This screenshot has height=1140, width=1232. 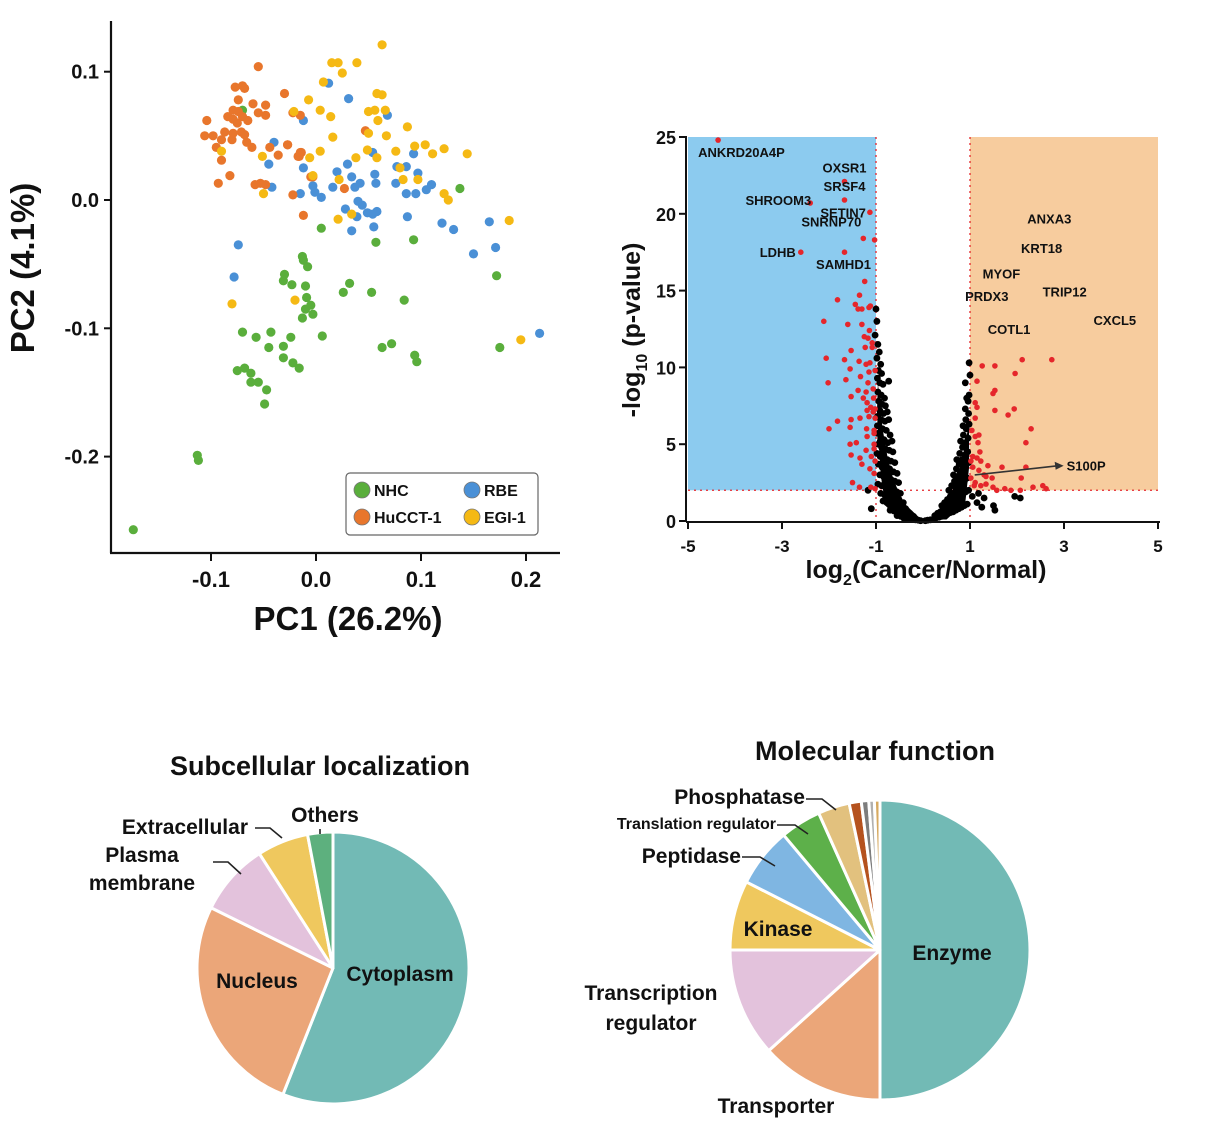 What do you see at coordinates (986, 296) in the screenshot?
I see `volcano-gene-label: PRDX3` at bounding box center [986, 296].